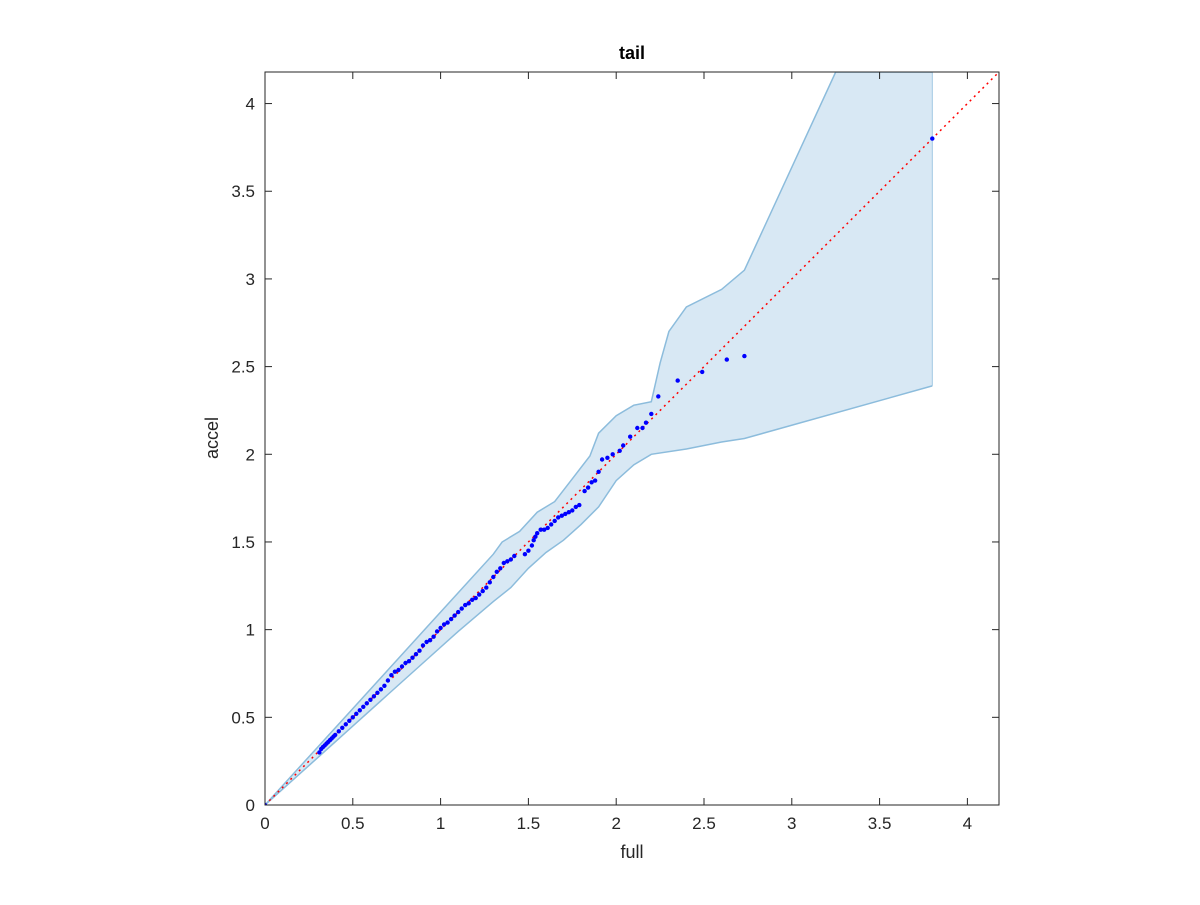 This screenshot has height=905, width=1200. Describe the element at coordinates (264, 823) in the screenshot. I see `x-tick-label: 0` at that location.